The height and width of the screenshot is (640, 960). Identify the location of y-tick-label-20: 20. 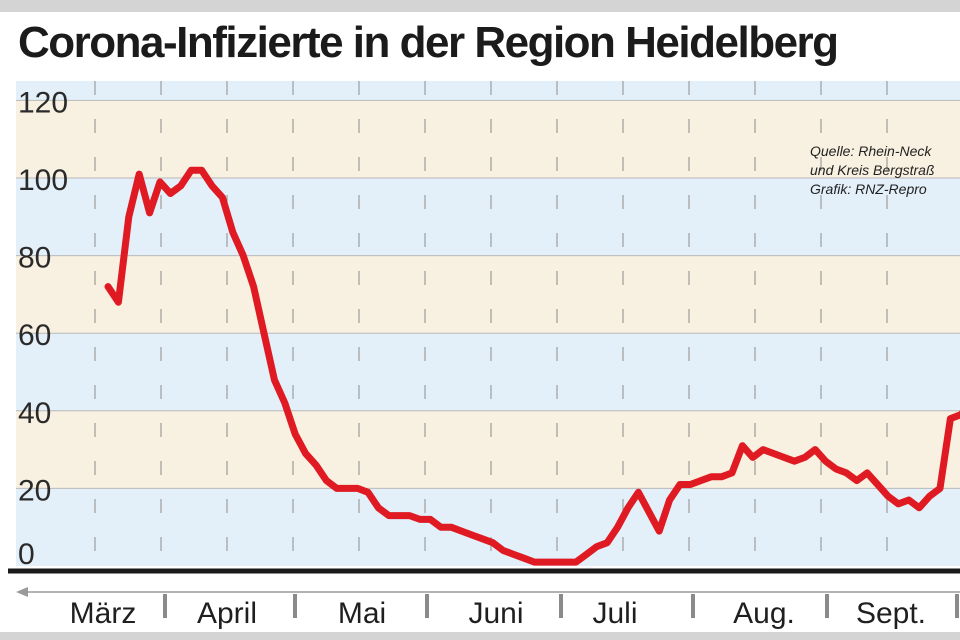
(34, 490).